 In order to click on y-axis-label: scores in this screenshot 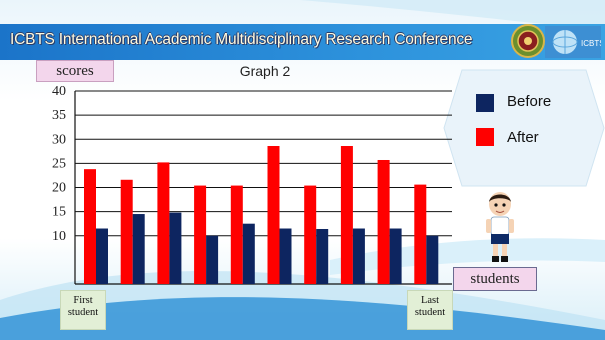, I will do `click(75, 71)`.